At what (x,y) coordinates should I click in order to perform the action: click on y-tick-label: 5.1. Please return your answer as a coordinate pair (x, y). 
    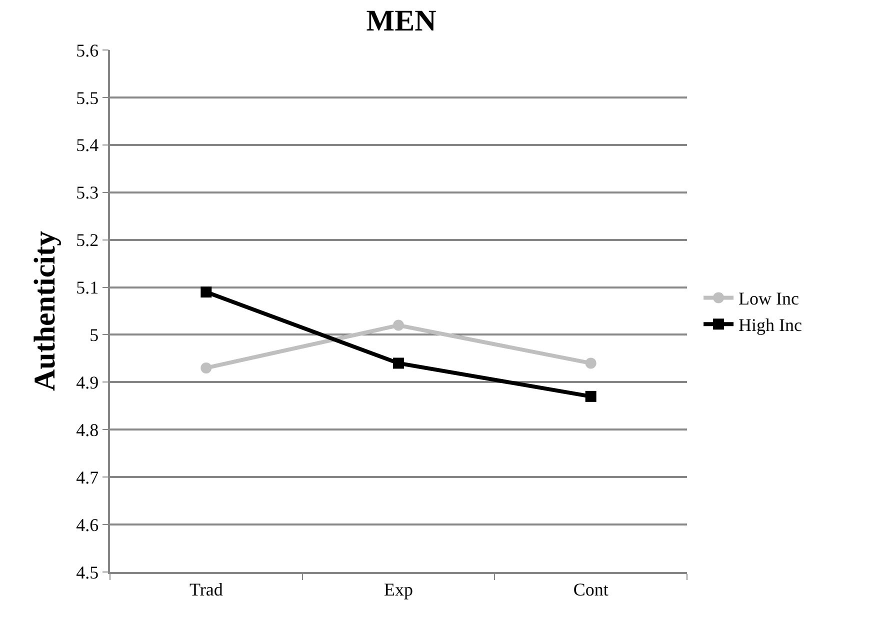
    Looking at the image, I should click on (87, 288).